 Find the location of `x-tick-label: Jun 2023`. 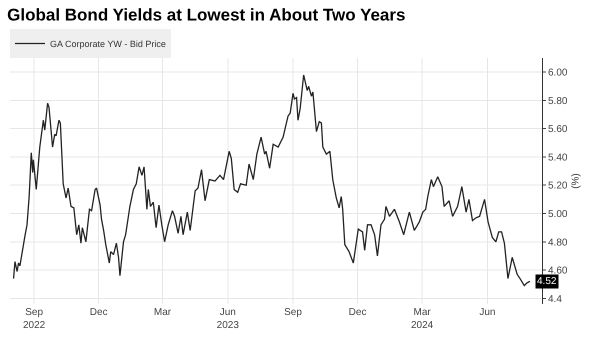

x-tick-label: Jun 2023 is located at coordinates (228, 319).